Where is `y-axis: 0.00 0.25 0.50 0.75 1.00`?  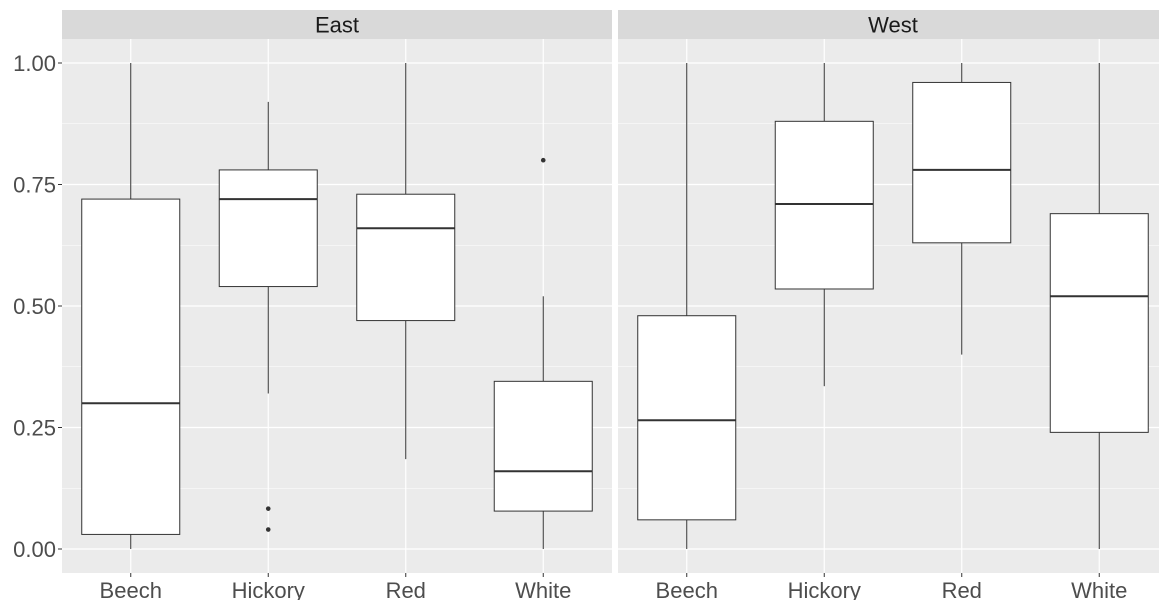
y-axis: 0.00 0.25 0.50 0.75 1.00 is located at coordinates (37, 306).